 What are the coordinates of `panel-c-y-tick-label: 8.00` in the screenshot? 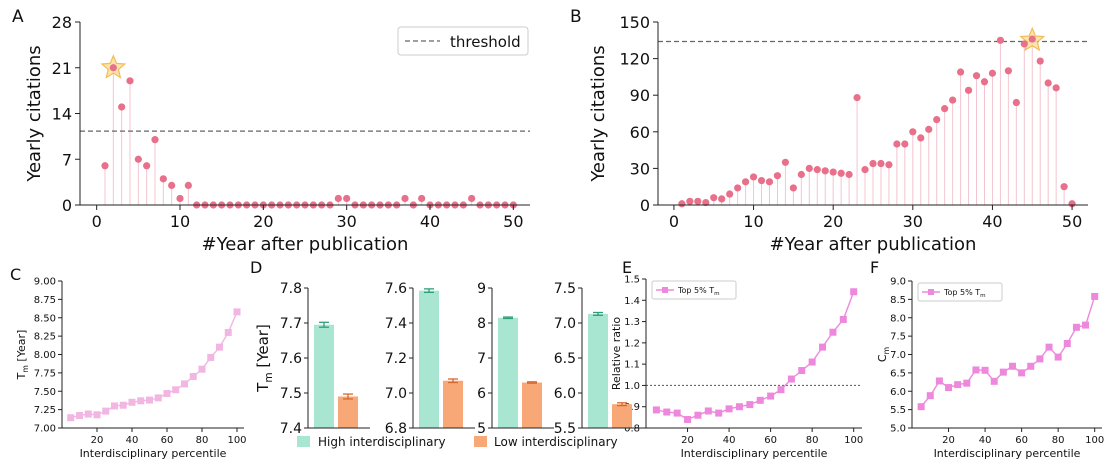 It's located at (45, 355).